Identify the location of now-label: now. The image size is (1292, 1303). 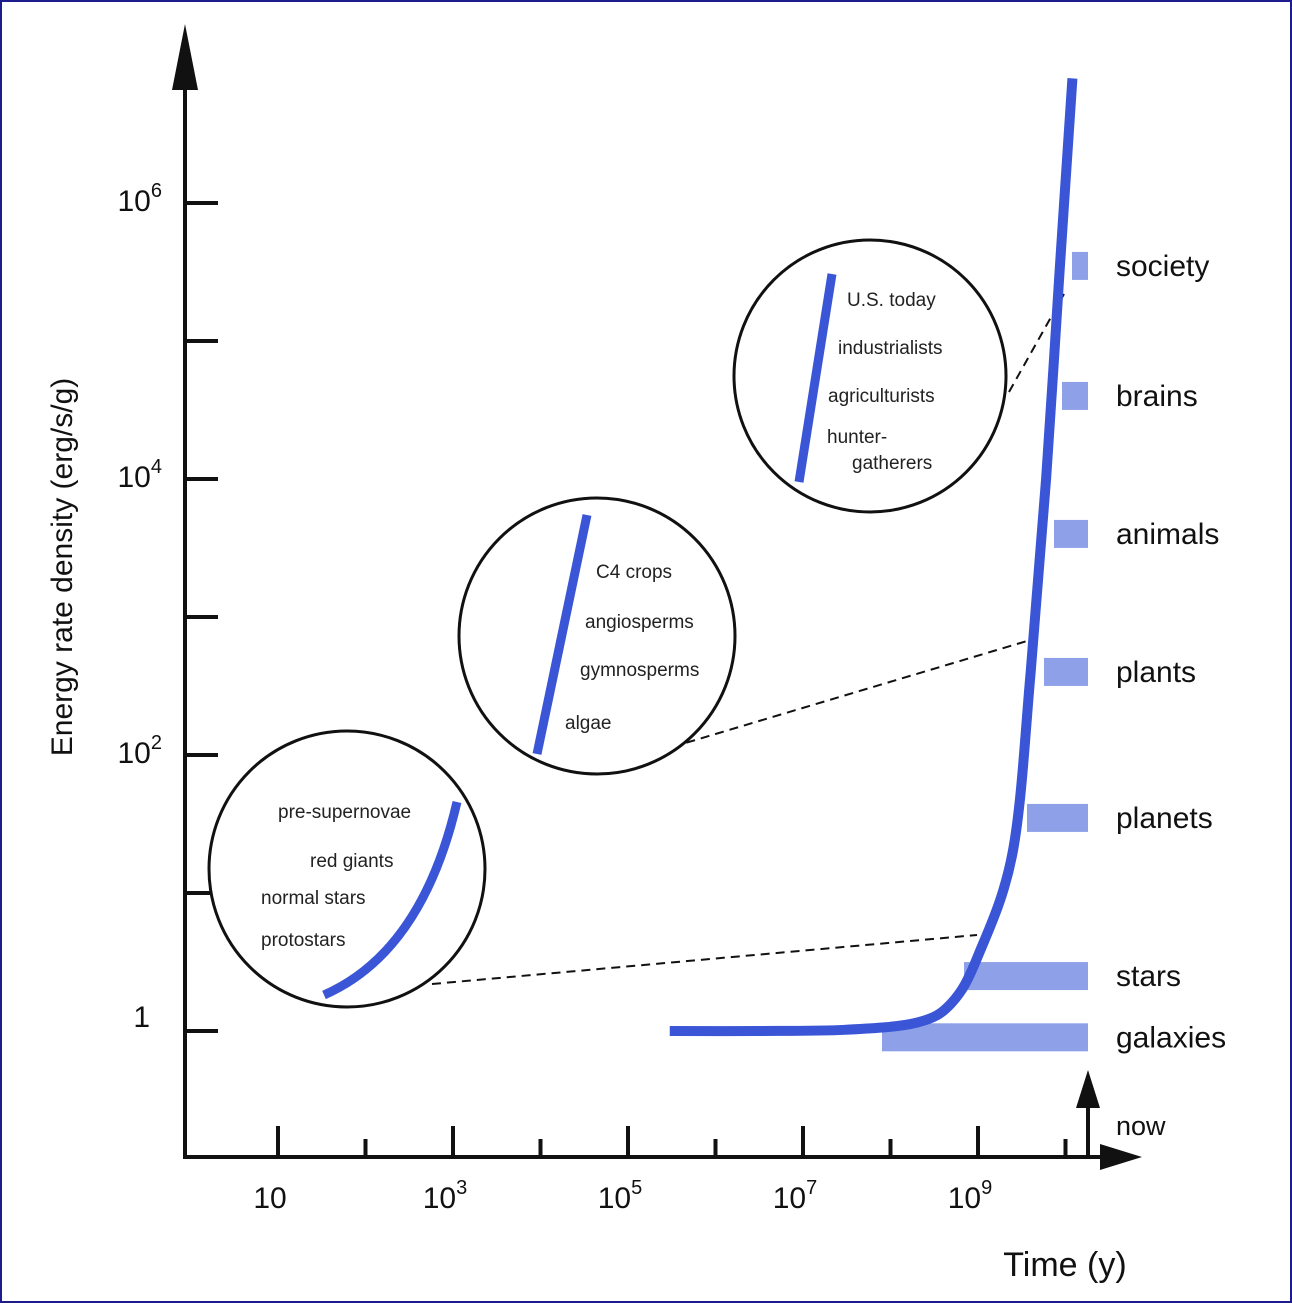
(1141, 1126).